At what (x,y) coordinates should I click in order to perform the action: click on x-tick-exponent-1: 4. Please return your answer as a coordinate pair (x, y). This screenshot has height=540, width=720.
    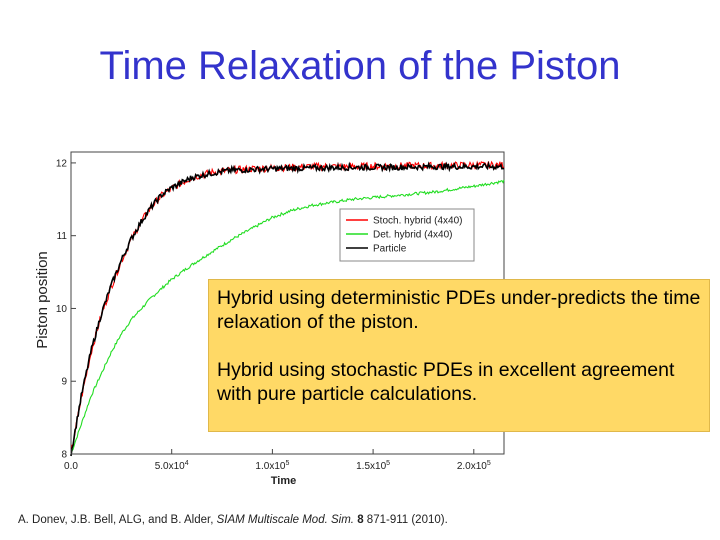
    Looking at the image, I should click on (187, 463).